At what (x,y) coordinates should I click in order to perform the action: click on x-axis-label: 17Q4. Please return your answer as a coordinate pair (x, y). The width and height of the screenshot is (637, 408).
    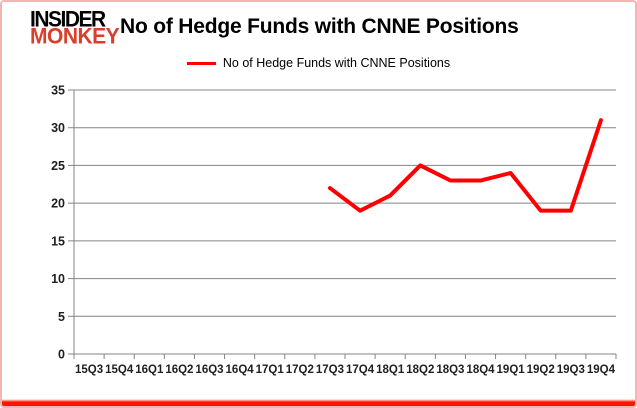
    Looking at the image, I should click on (360, 370).